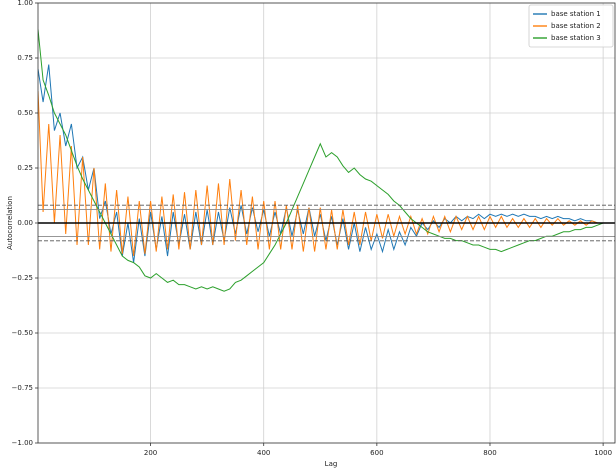  Describe the element at coordinates (263, 453) in the screenshot. I see `x-tick-label: 400` at that location.